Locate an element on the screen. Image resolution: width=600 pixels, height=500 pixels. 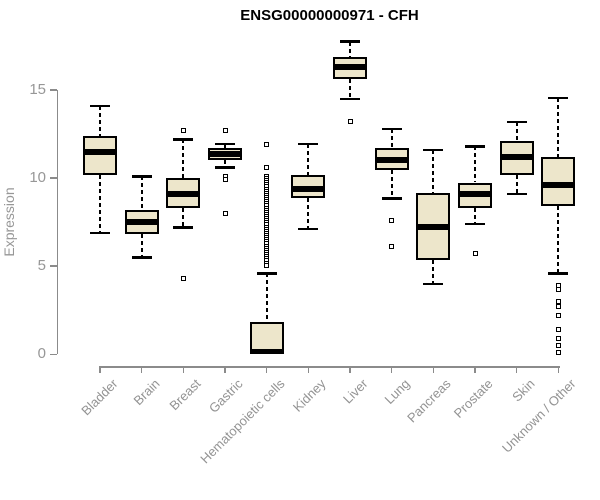
x-tick-label: Unknown / Other is located at coordinates (539, 416).